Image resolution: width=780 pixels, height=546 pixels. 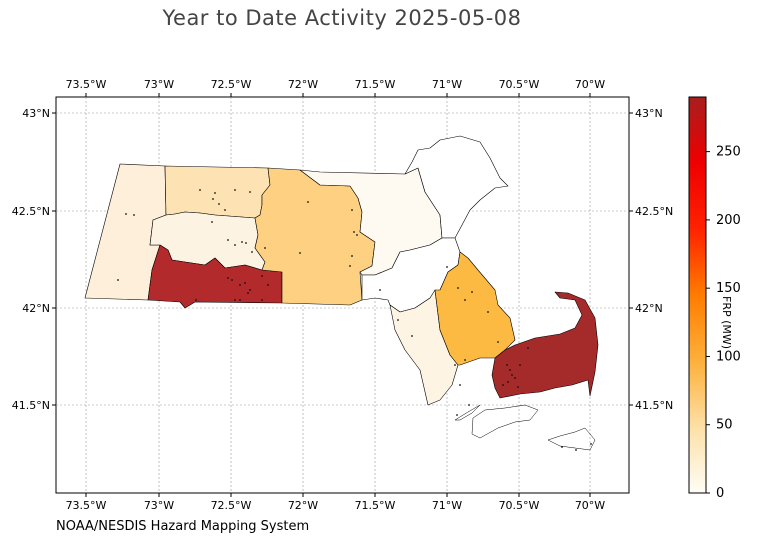 I want to click on colorbar-ticks: 0 50 100 150 200 250, so click(x=723, y=323).